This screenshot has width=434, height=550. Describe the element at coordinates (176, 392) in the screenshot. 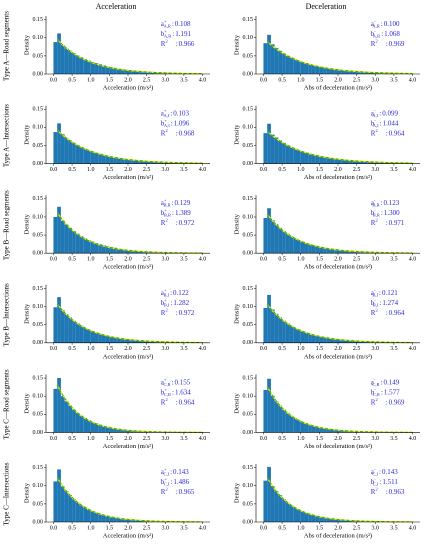

I see `annotation: b+ C,R:1.634` at that location.